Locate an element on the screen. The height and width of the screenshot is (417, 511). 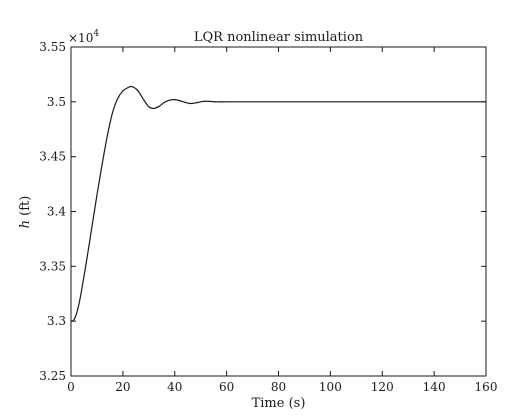
x-tick-label: 120 is located at coordinates (382, 387).